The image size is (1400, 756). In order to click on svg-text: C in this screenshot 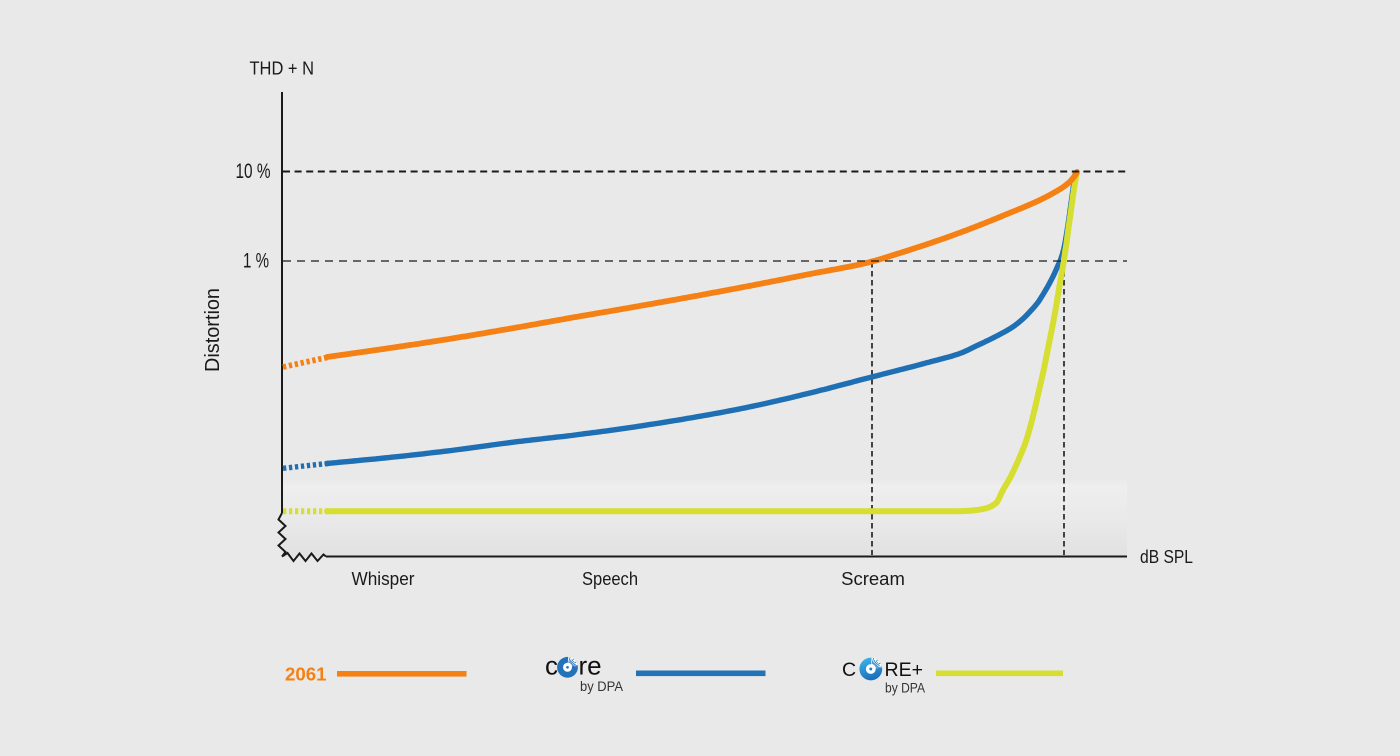, I will do `click(849, 670)`.